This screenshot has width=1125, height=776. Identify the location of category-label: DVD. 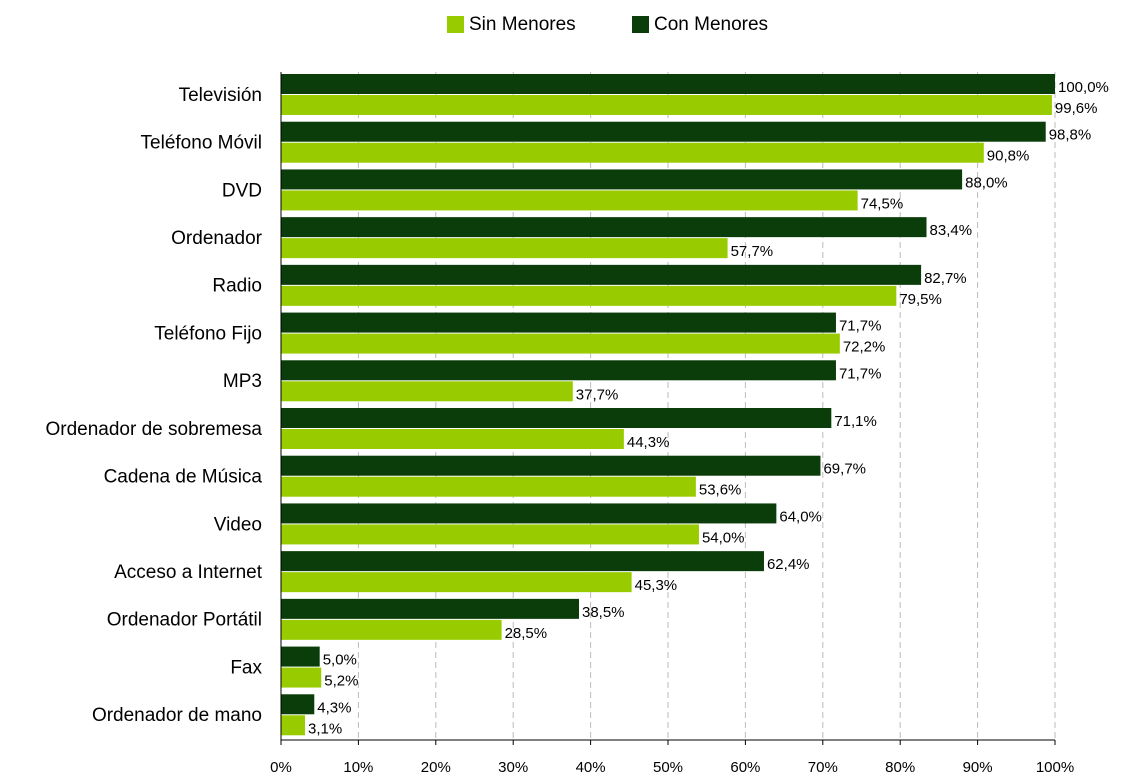
(242, 190).